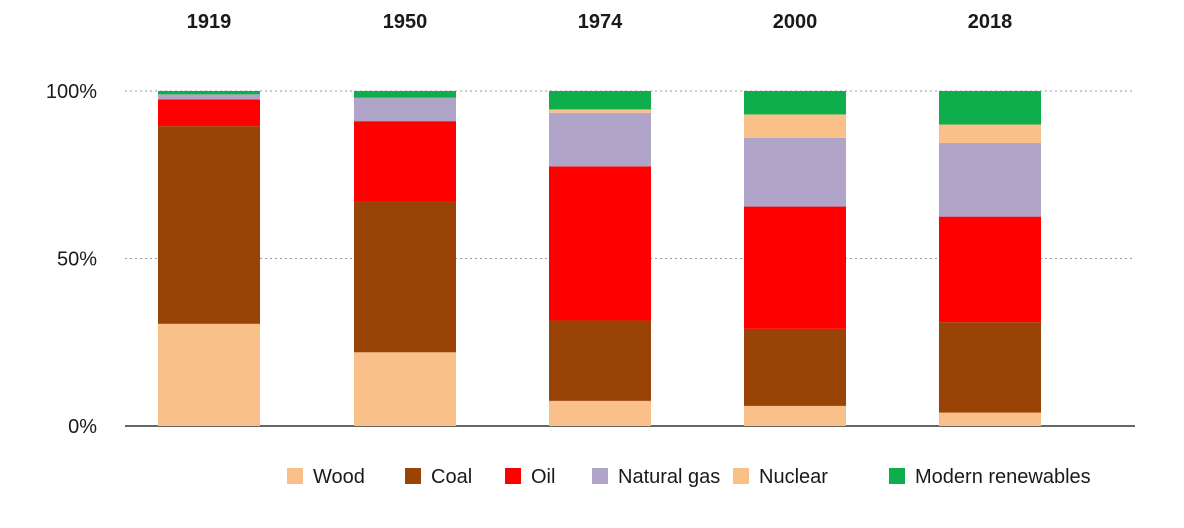  Describe the element at coordinates (451, 477) in the screenshot. I see `legend-label-coal: Coal` at that location.